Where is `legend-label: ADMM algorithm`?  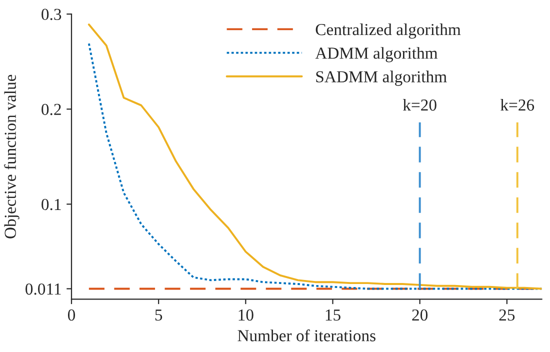
legend-label: ADMM algorithm is located at coordinates (376, 54).